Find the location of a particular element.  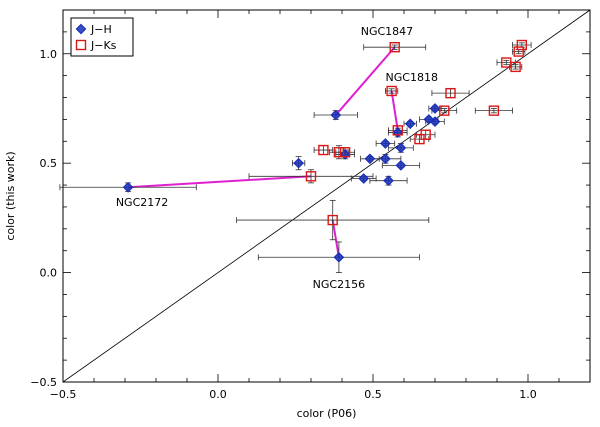

x-tick-label: 1.0 is located at coordinates (528, 394).